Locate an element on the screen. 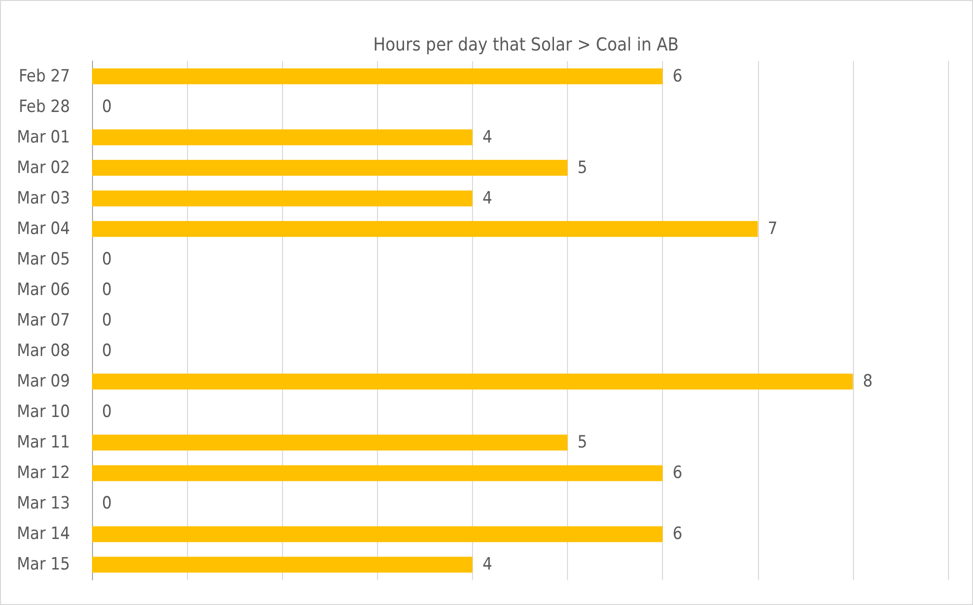 This screenshot has height=605, width=973. data-label: 7 is located at coordinates (773, 228).